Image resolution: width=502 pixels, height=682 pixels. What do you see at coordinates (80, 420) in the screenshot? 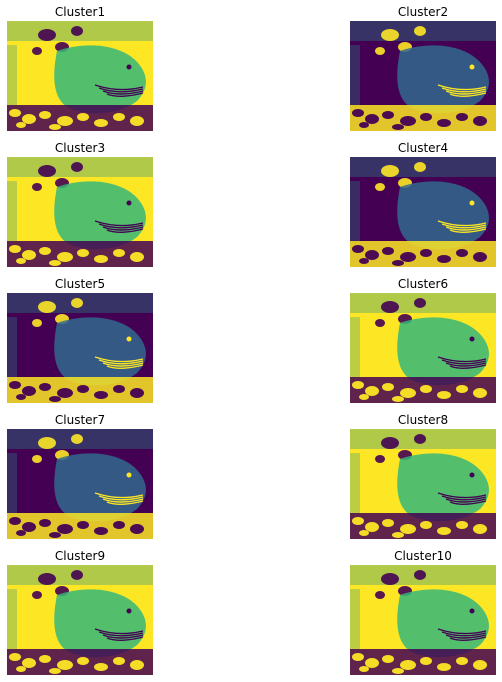
I see `panel-title: Cluster7` at bounding box center [80, 420].